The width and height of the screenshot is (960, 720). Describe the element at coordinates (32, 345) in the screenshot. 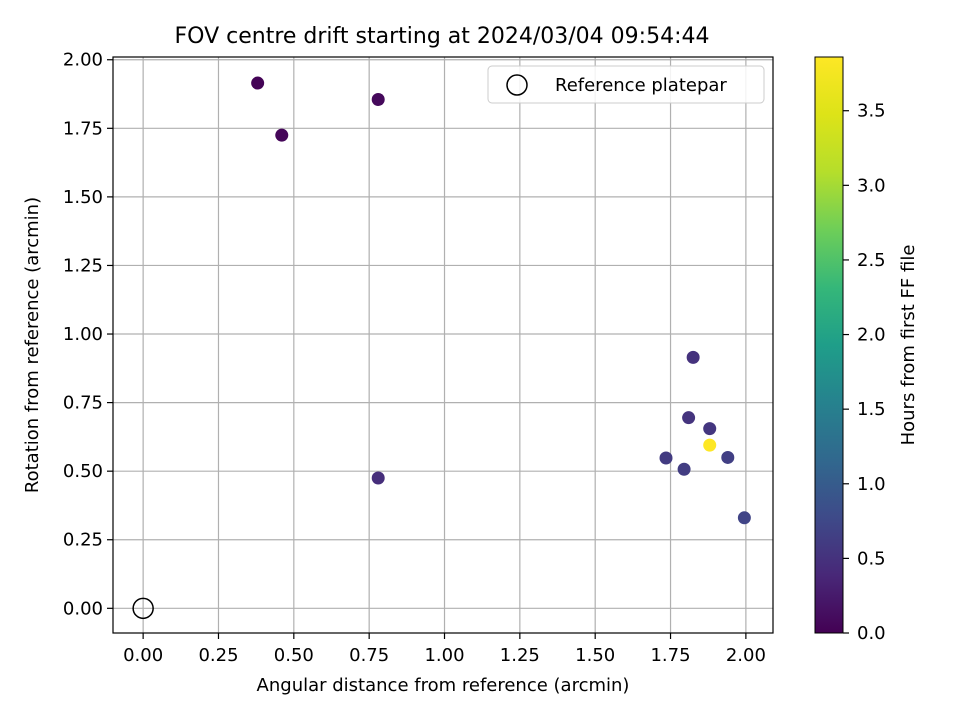

I see `y-axis-label: Rotation from reference (arcmin)` at that location.